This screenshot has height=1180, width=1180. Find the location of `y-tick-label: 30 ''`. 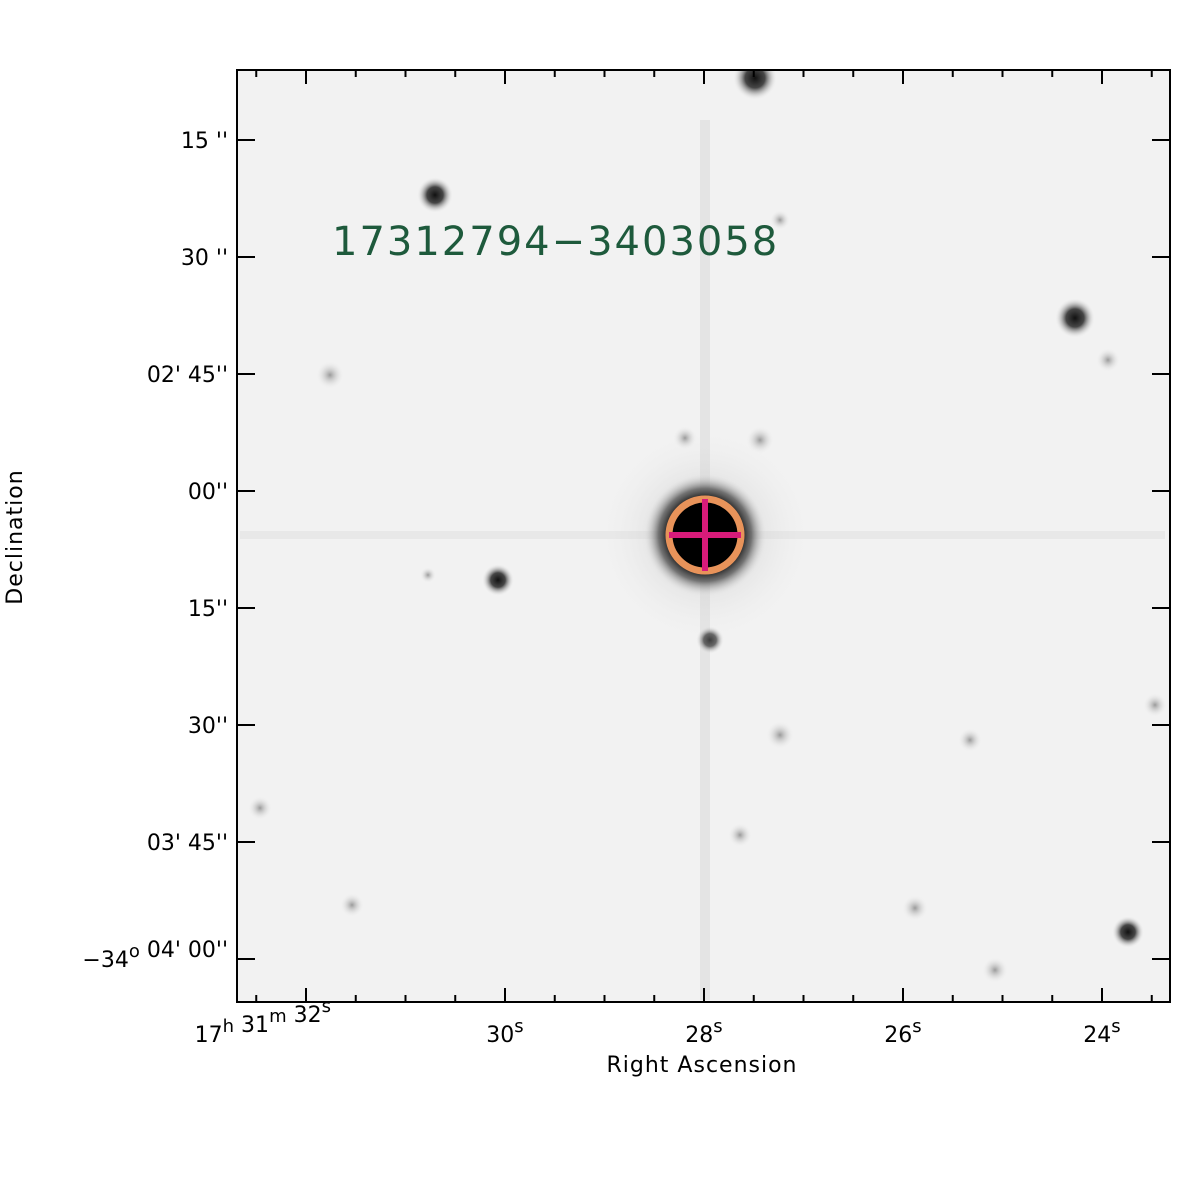

y-tick-label: 30 '' is located at coordinates (204, 258).